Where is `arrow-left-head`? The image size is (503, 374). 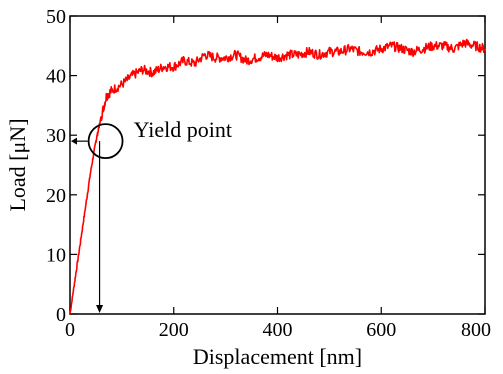 arrow-left-head is located at coordinates (74, 141).